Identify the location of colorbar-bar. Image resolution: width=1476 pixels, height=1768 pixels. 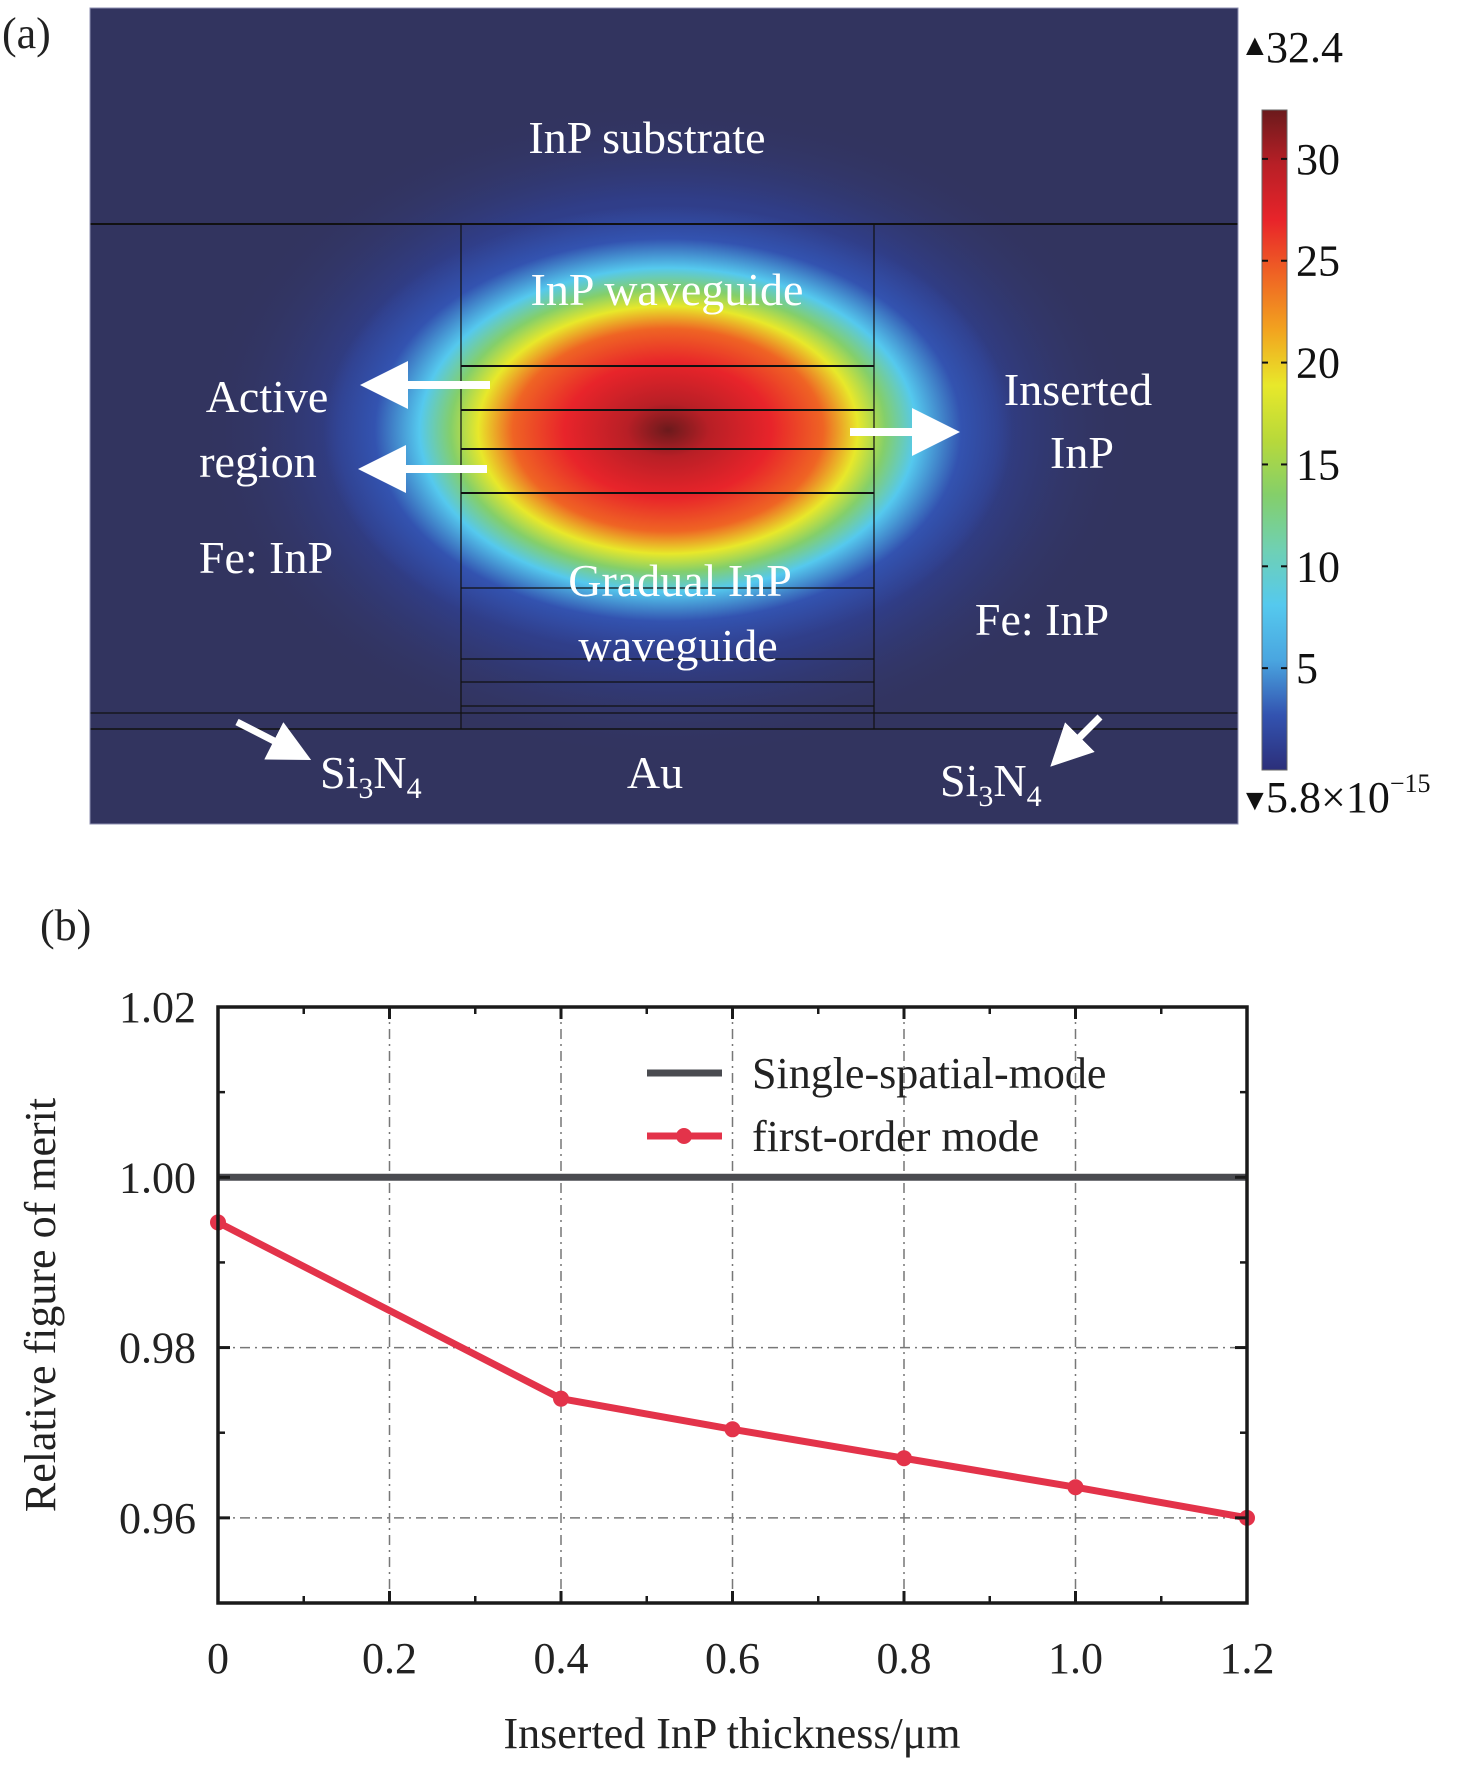
(1274, 440).